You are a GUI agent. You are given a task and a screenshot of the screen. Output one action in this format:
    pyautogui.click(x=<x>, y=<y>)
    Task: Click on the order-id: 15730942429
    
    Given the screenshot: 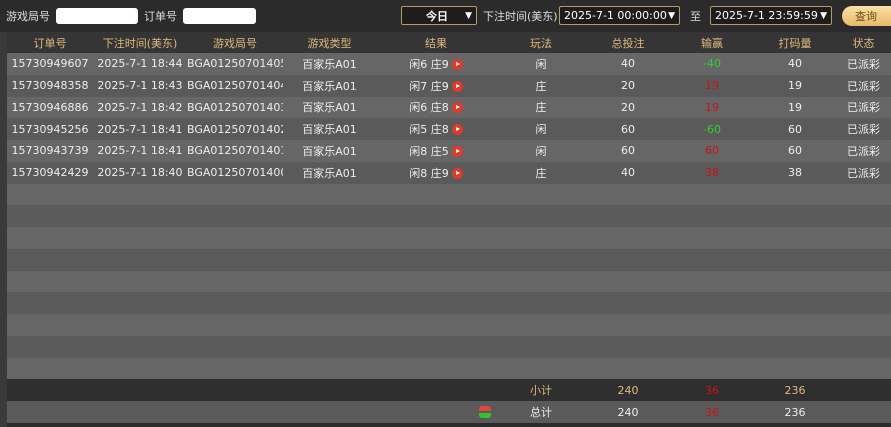 What is the action you would take?
    pyautogui.click(x=50, y=173)
    